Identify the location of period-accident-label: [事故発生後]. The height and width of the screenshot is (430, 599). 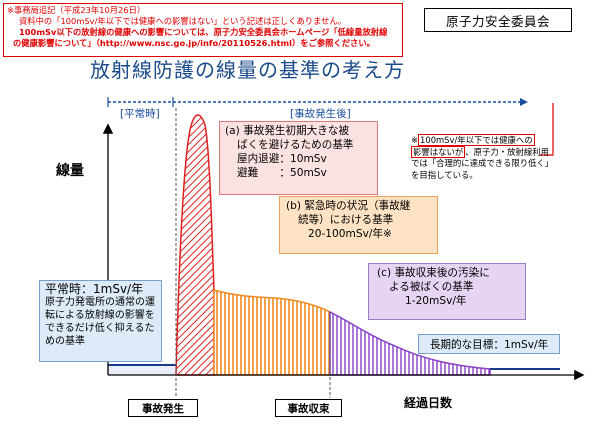
(320, 114).